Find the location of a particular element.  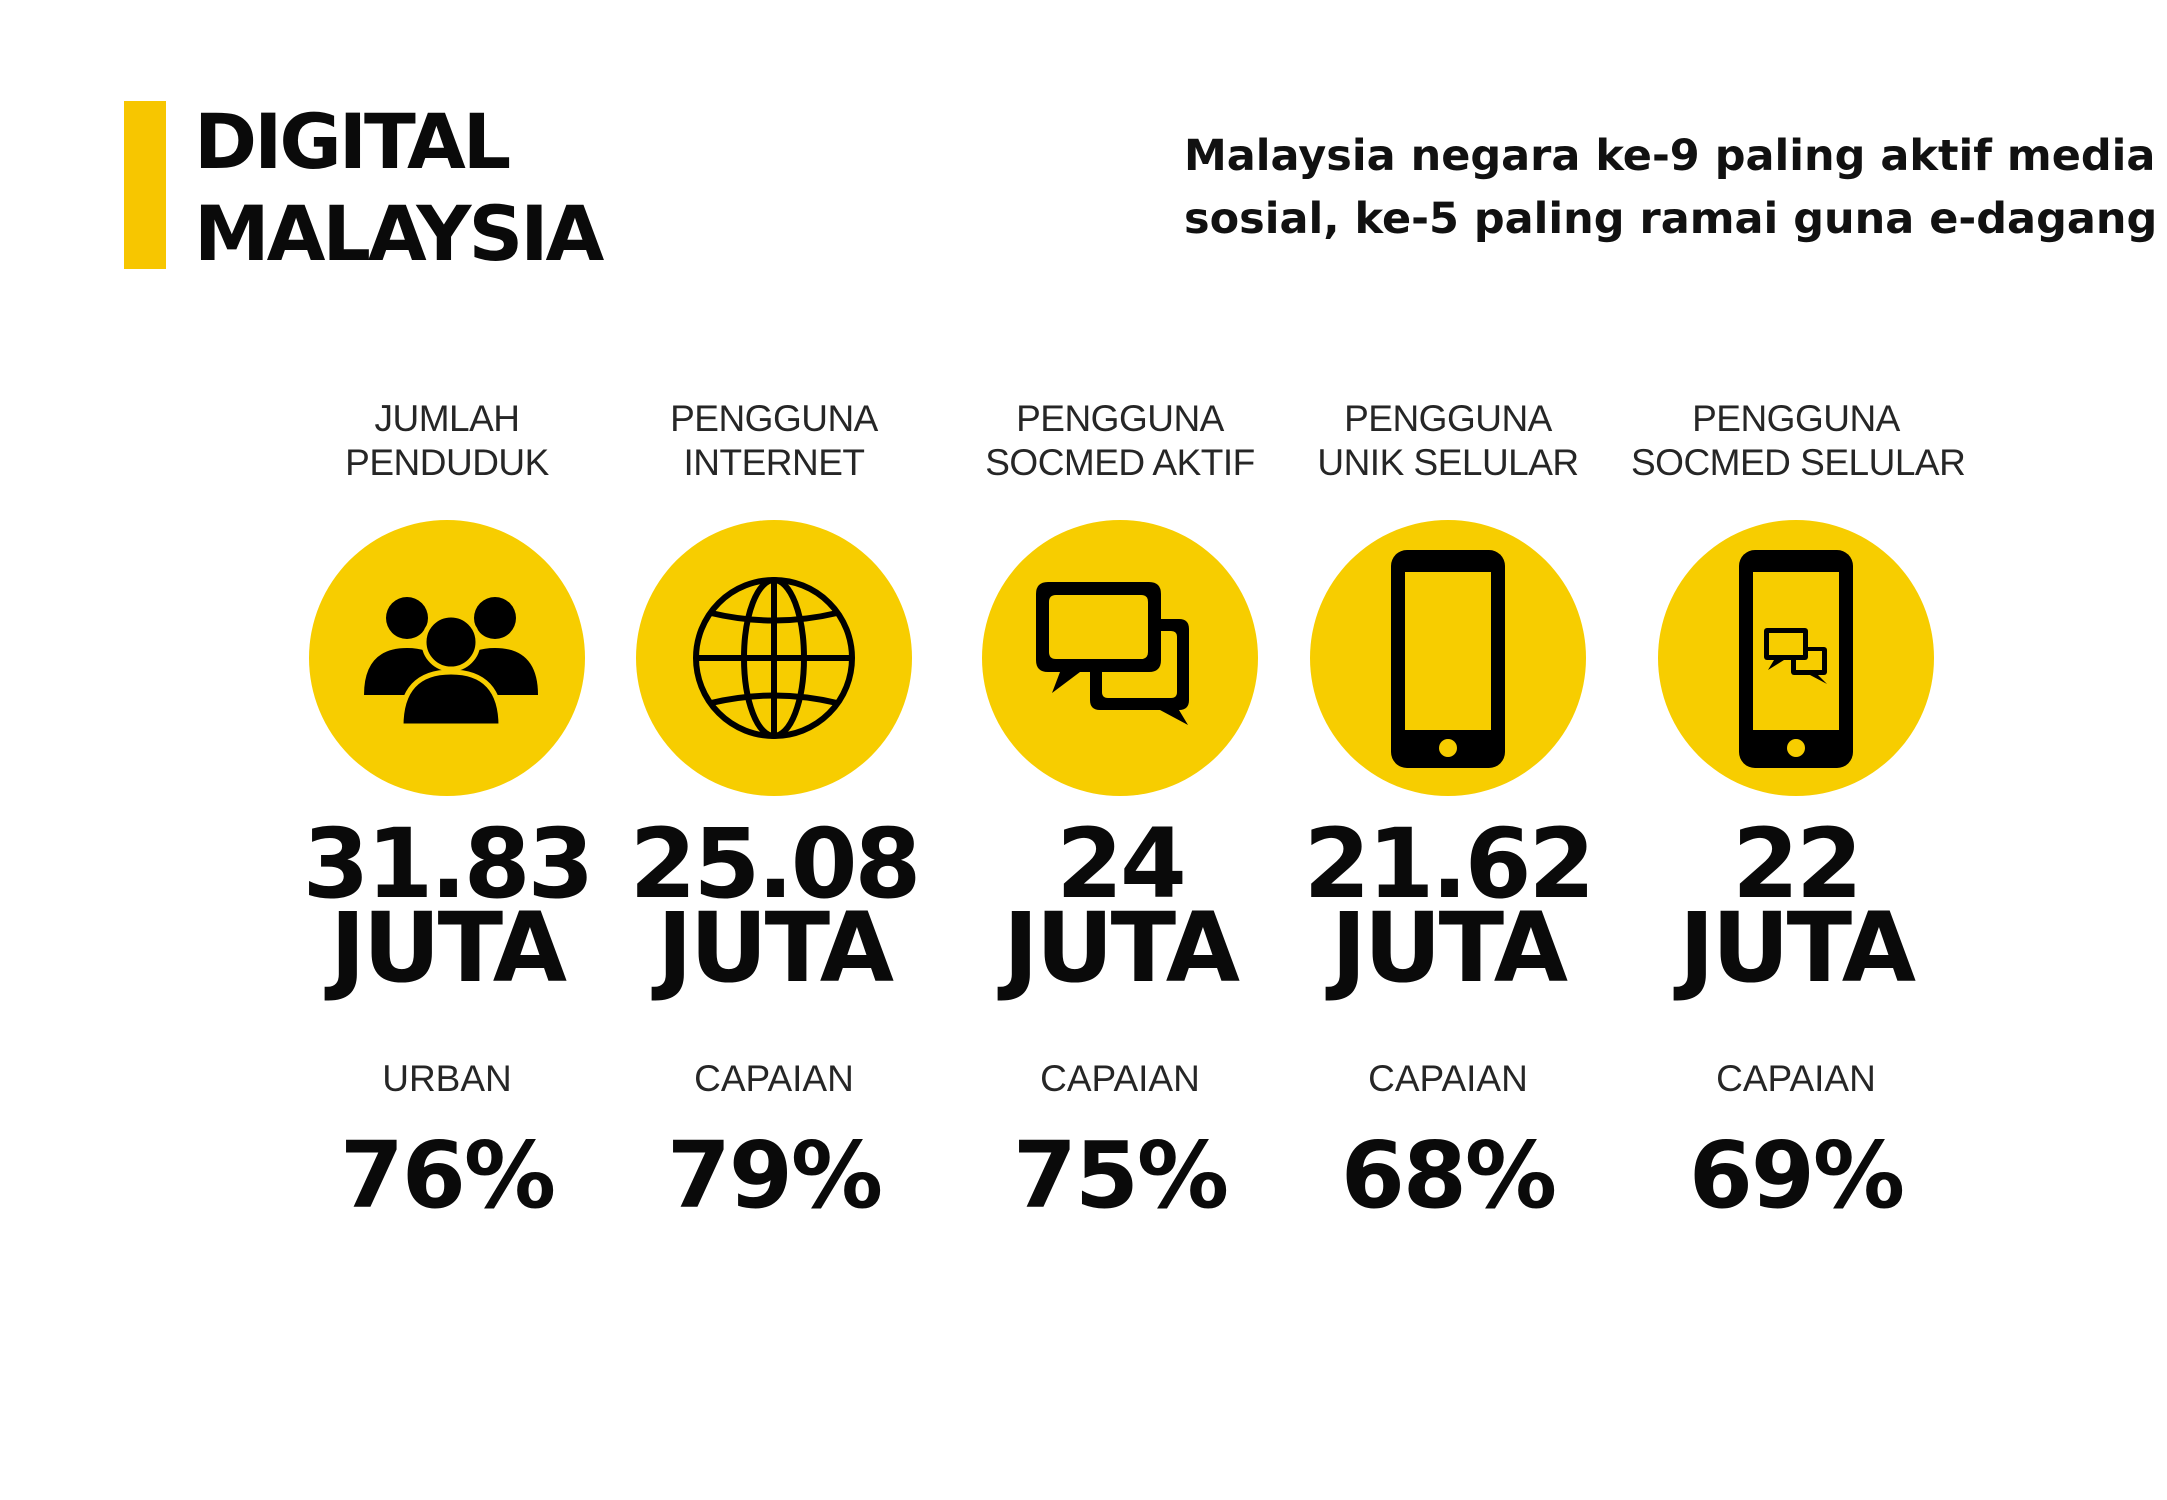

stat-number: 21.62 is located at coordinates (1449, 864).